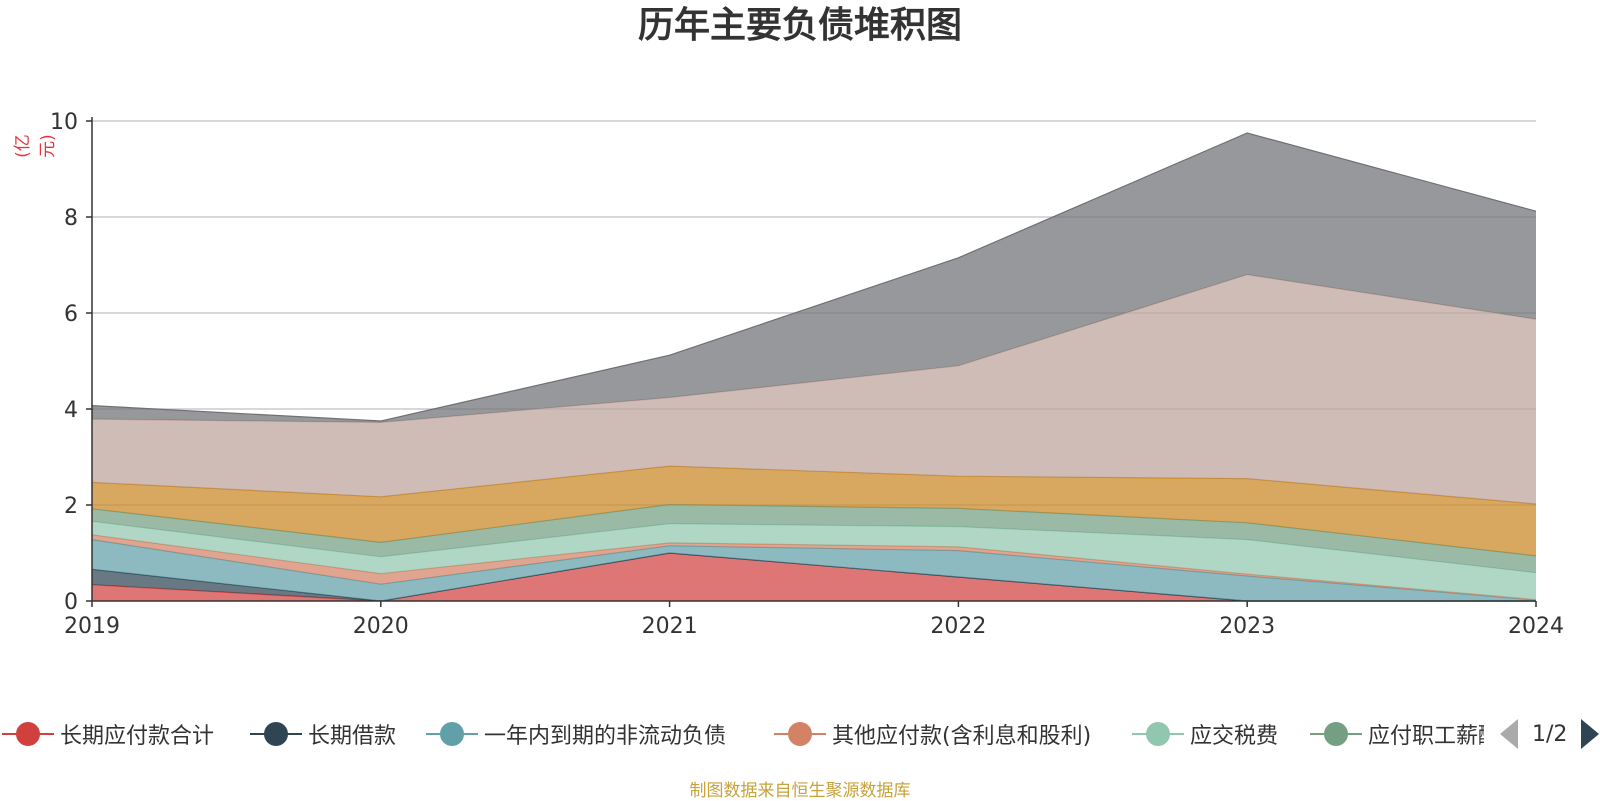 The image size is (1600, 801). Describe the element at coordinates (71, 602) in the screenshot. I see `y-tick-label: 0` at that location.